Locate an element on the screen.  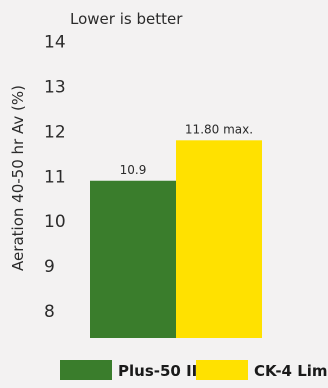
legend-label-ck-4-limit: CK-4 Limit is located at coordinates (291, 371).